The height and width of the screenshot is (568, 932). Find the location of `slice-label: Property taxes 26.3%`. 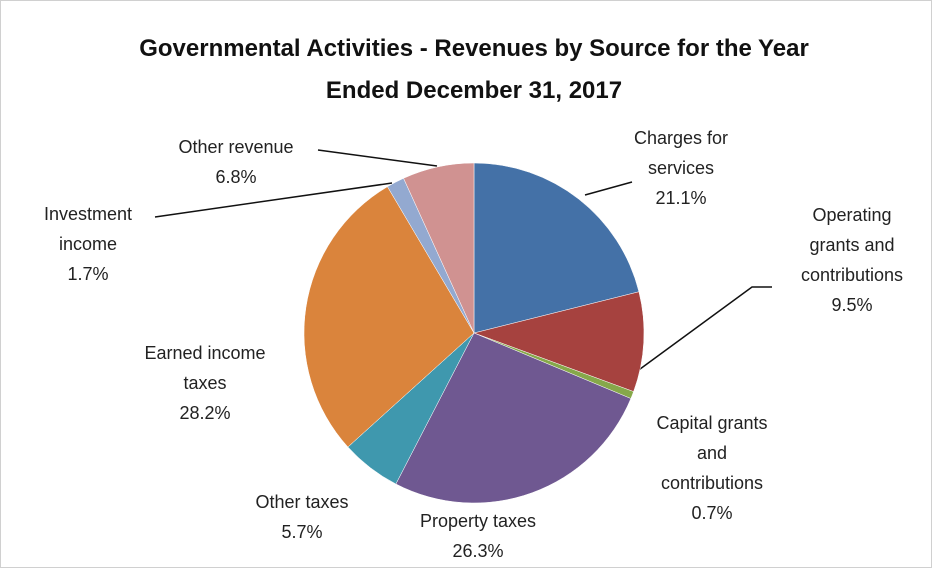

slice-label: Property taxes 26.3% is located at coordinates (478, 536).